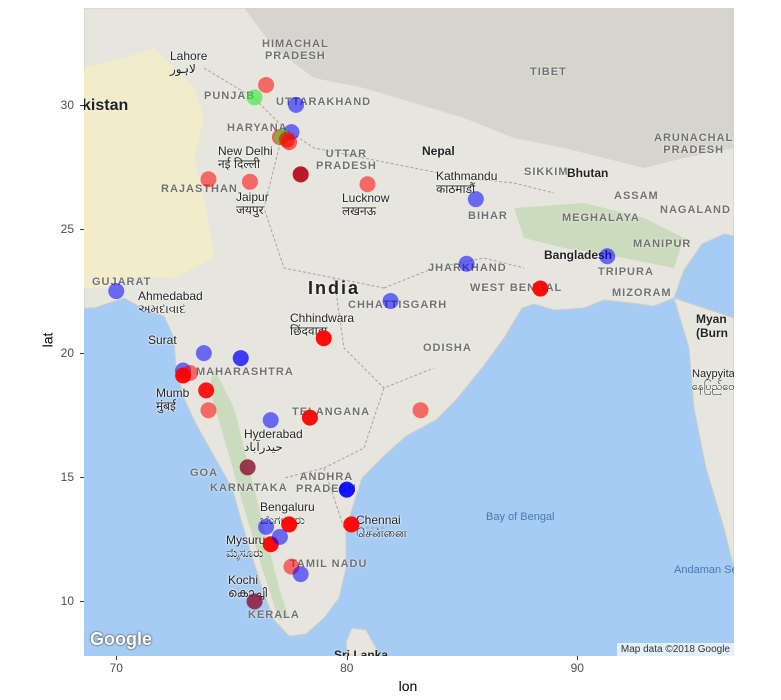 The height and width of the screenshot is (700, 781). Describe the element at coordinates (149, 168) in the screenshot. I see `desert-region` at that location.